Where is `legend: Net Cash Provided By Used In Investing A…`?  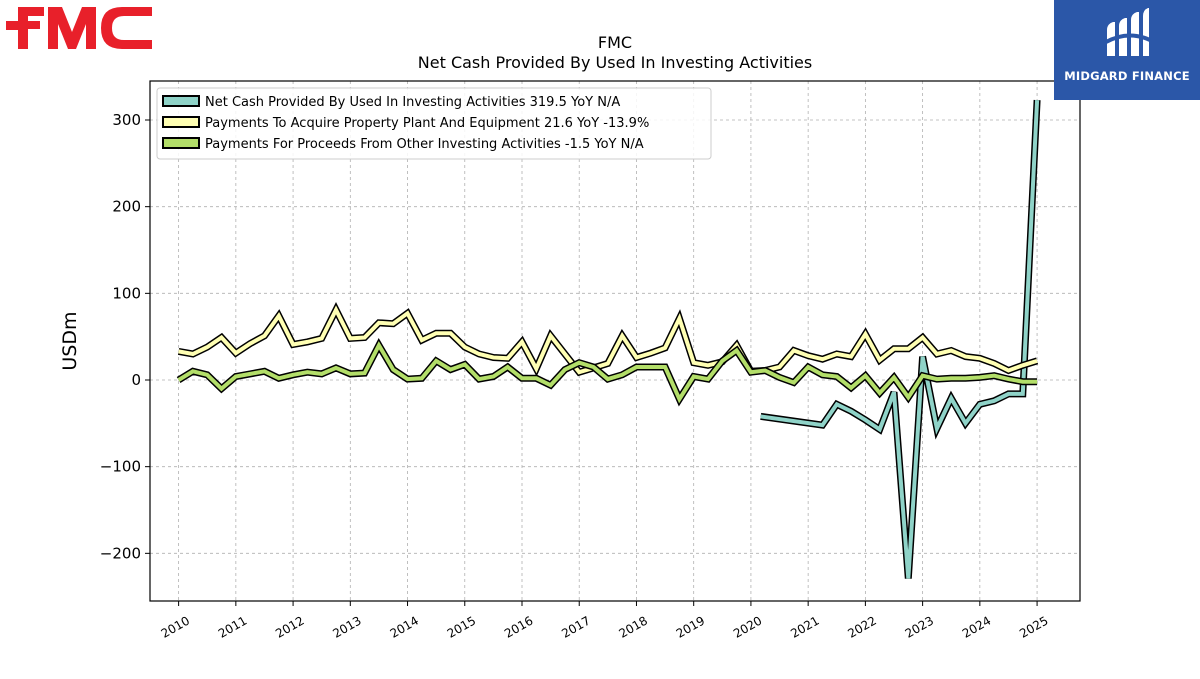
legend: Net Cash Provided By Used In Investing A… is located at coordinates (434, 123).